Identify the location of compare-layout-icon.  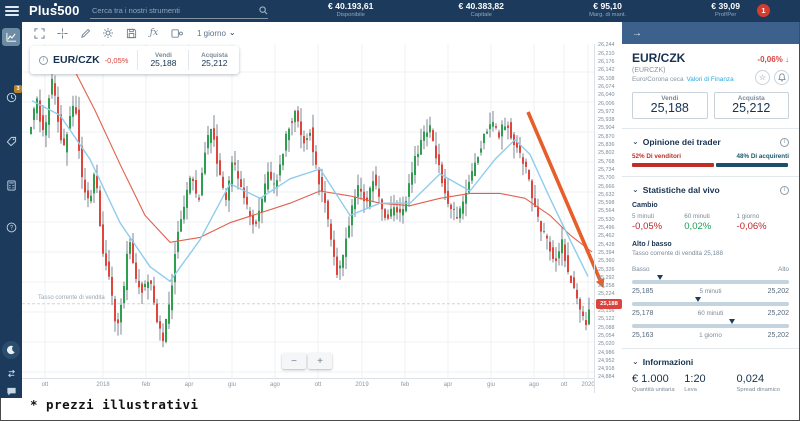
(177, 33).